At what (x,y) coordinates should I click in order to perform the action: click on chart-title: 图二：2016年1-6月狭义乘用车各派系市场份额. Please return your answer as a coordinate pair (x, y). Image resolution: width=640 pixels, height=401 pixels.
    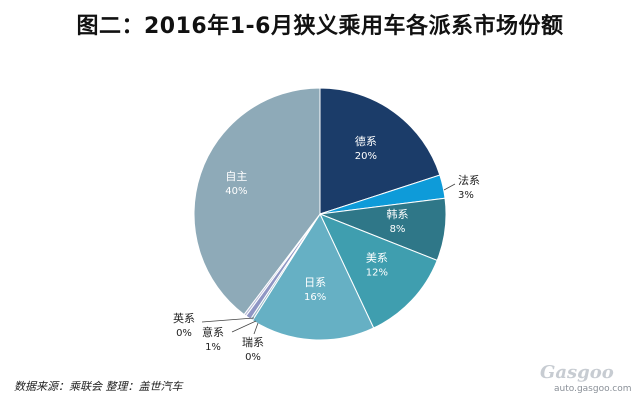
    Looking at the image, I should click on (320, 26).